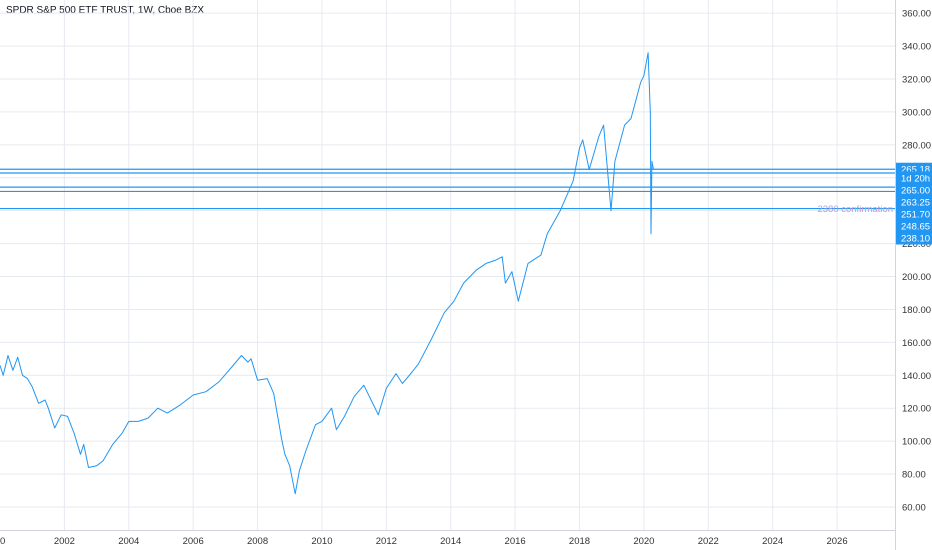 This screenshot has width=932, height=550. I want to click on x-tick-label: 2022, so click(708, 541).